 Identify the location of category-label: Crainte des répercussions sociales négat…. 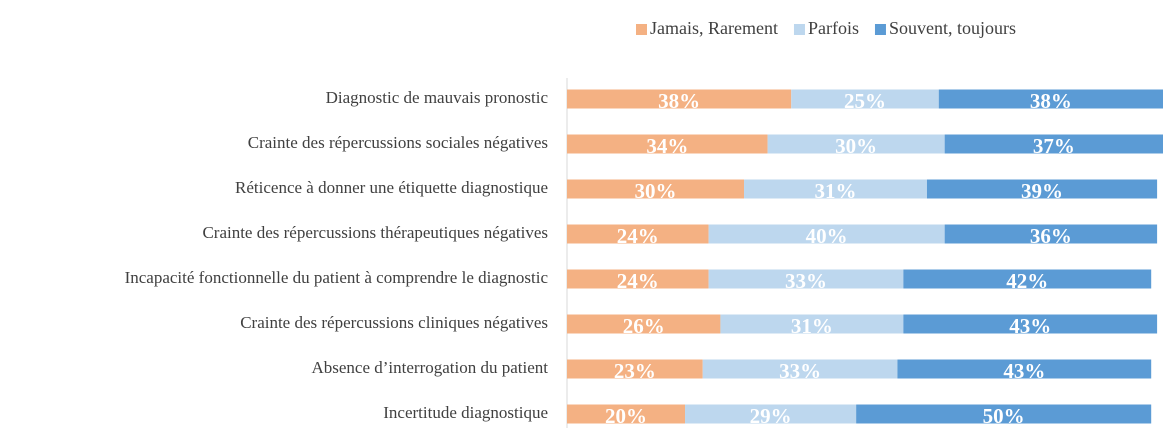
(398, 142).